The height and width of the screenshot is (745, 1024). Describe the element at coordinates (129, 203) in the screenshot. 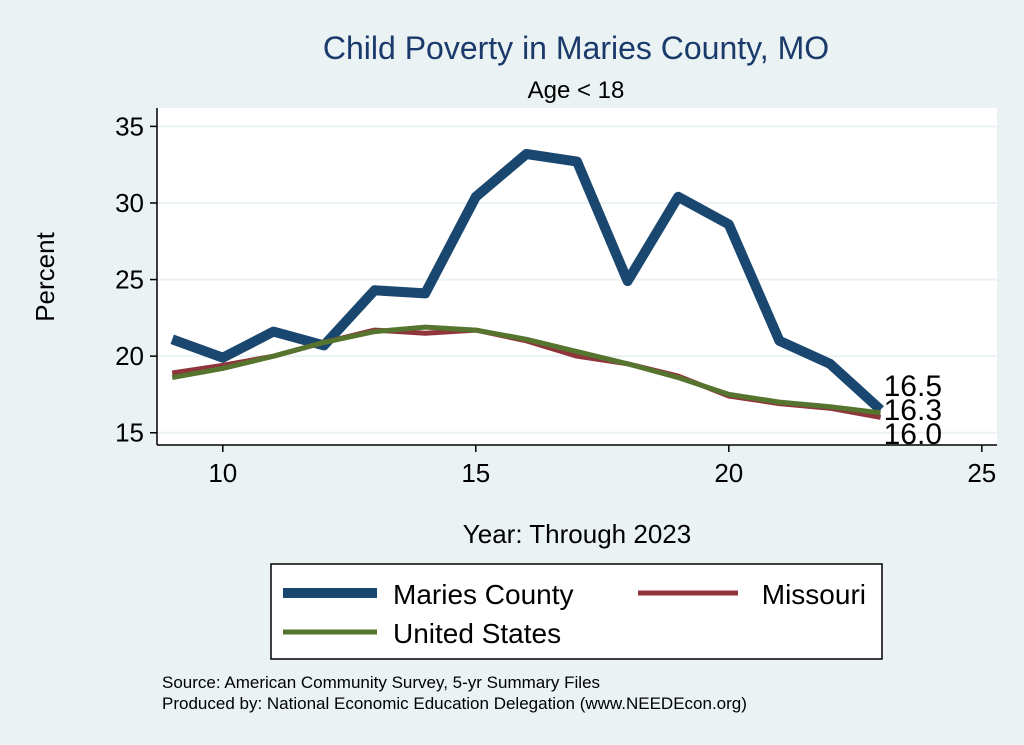

I see `y-tick-label-30: 30` at that location.